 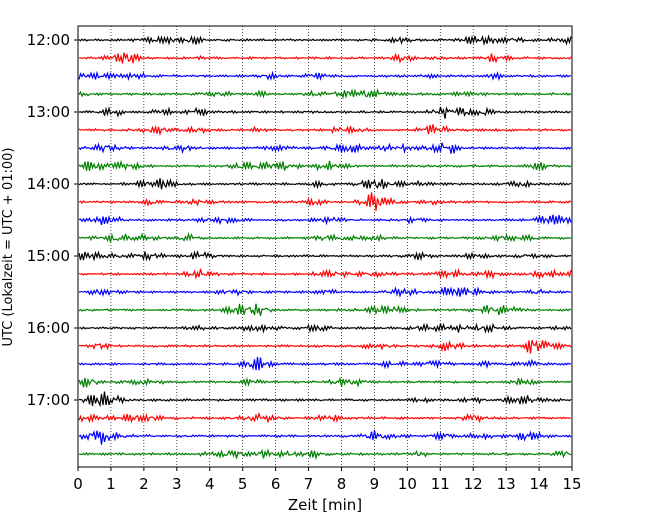 I want to click on x-tick-label: 8, so click(x=342, y=484).